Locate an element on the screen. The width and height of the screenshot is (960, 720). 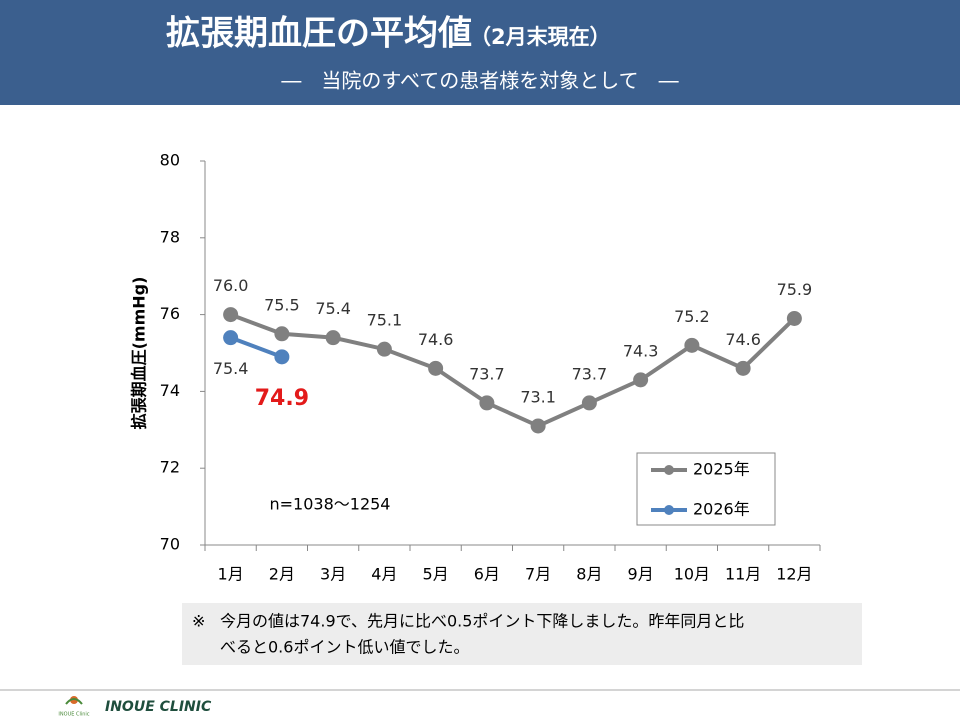
annotation: n=1038～1254 is located at coordinates (330, 504).